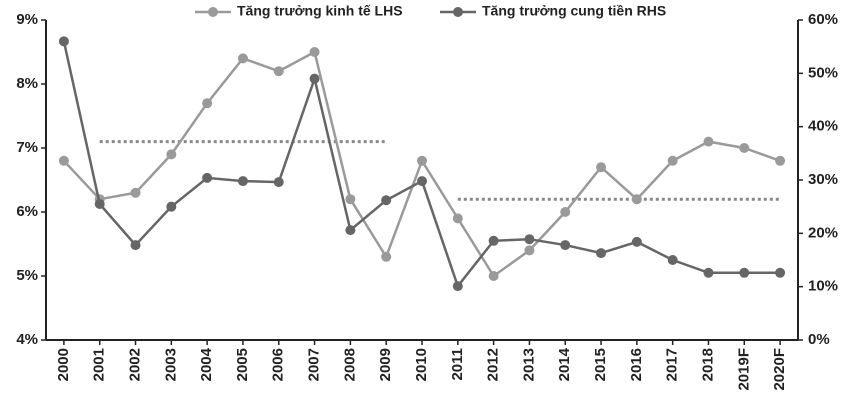 This screenshot has width=852, height=418. What do you see at coordinates (779, 369) in the screenshot?
I see `x-tick-label: 2020F` at bounding box center [779, 369].